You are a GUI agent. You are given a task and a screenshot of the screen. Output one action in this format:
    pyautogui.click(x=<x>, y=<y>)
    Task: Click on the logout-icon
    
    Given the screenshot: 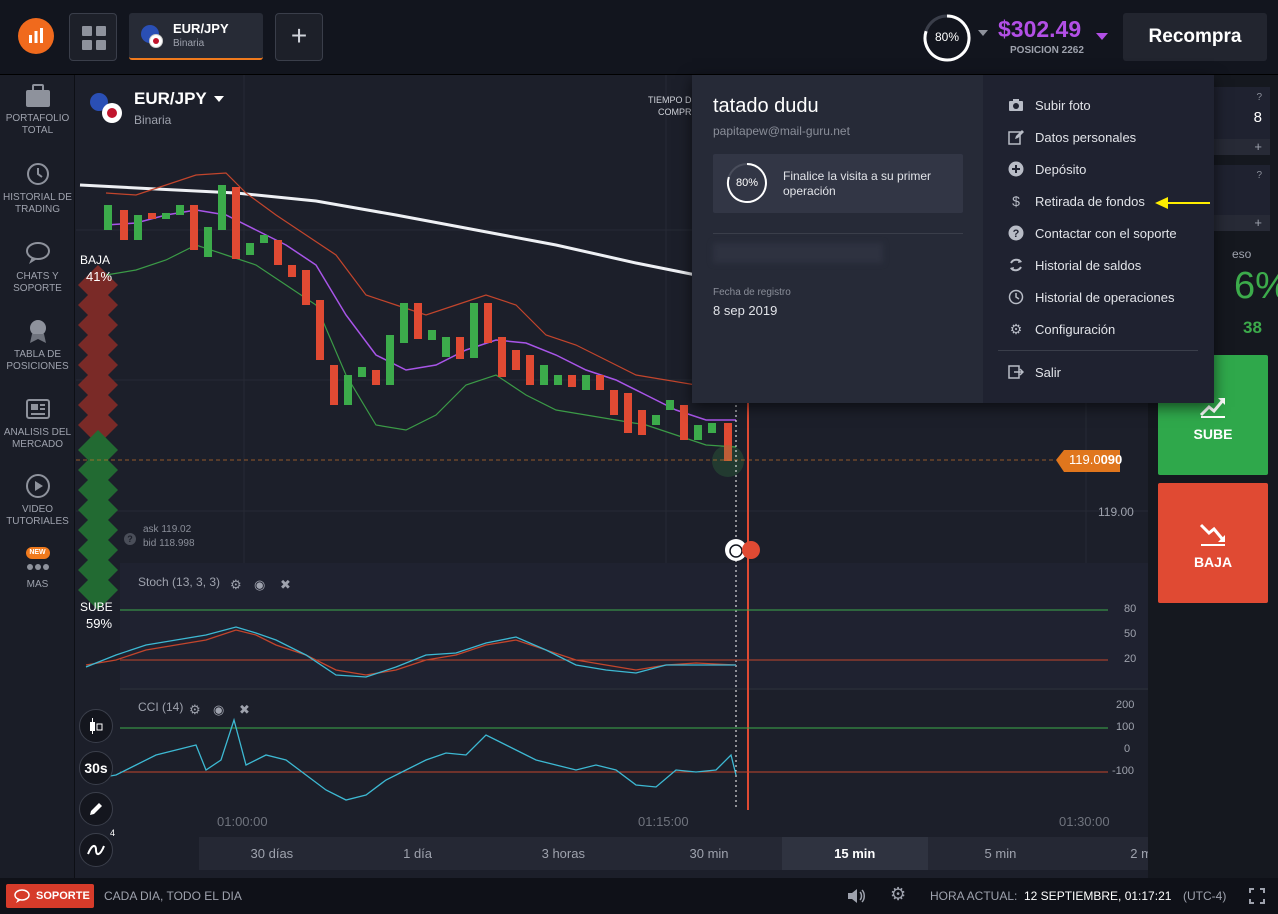 What is the action you would take?
    pyautogui.click(x=1016, y=372)
    